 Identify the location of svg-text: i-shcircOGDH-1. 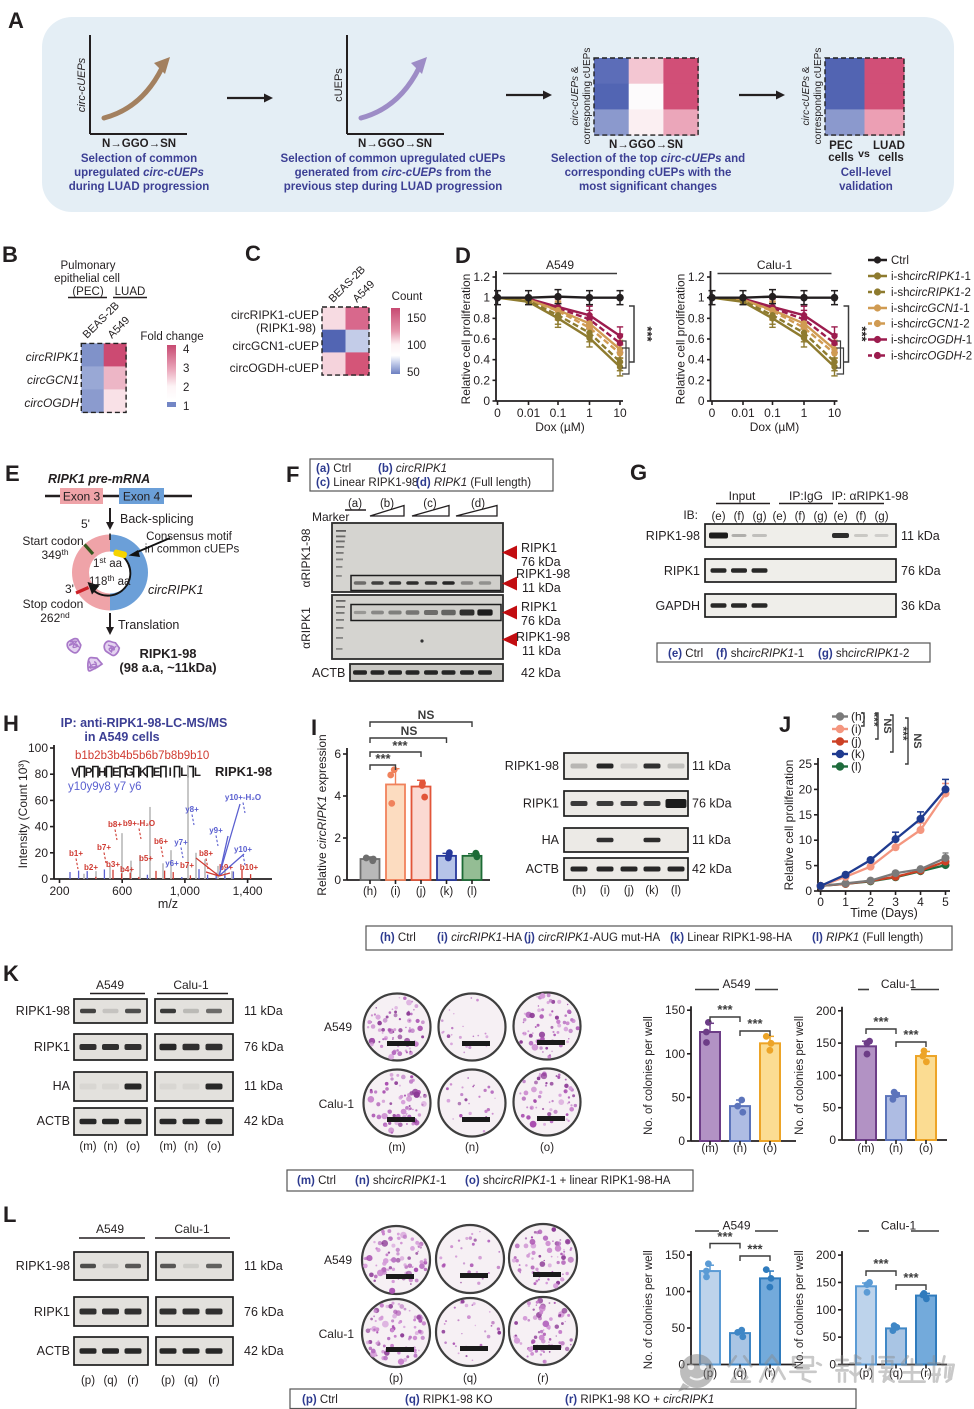
(931, 341).